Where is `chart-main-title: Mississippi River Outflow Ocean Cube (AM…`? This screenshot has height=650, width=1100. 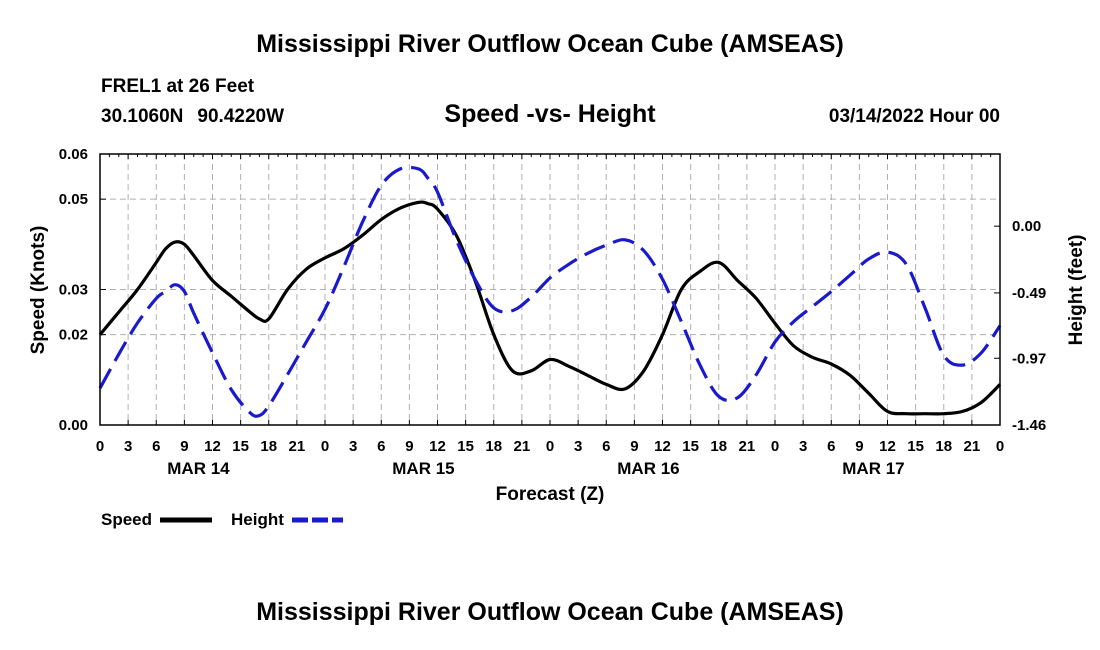 chart-main-title: Mississippi River Outflow Ocean Cube (AM… is located at coordinates (550, 44).